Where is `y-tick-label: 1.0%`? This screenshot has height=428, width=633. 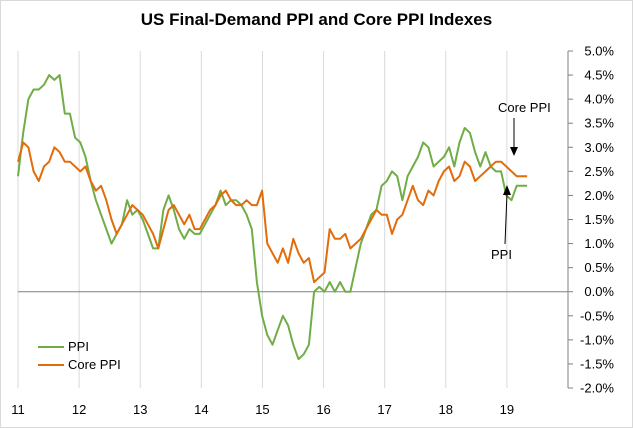 y-tick-label: 1.0% is located at coordinates (599, 243).